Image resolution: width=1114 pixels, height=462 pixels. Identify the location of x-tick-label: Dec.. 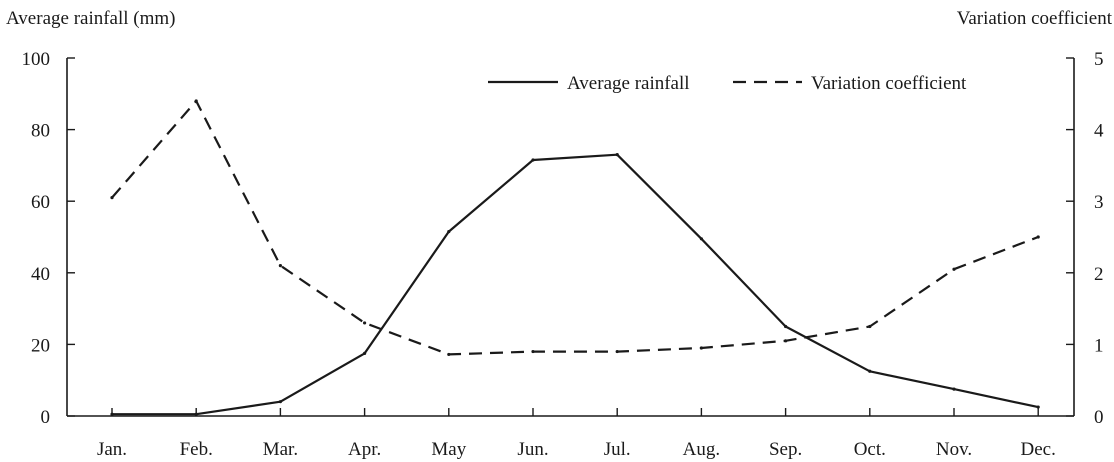
(1038, 449).